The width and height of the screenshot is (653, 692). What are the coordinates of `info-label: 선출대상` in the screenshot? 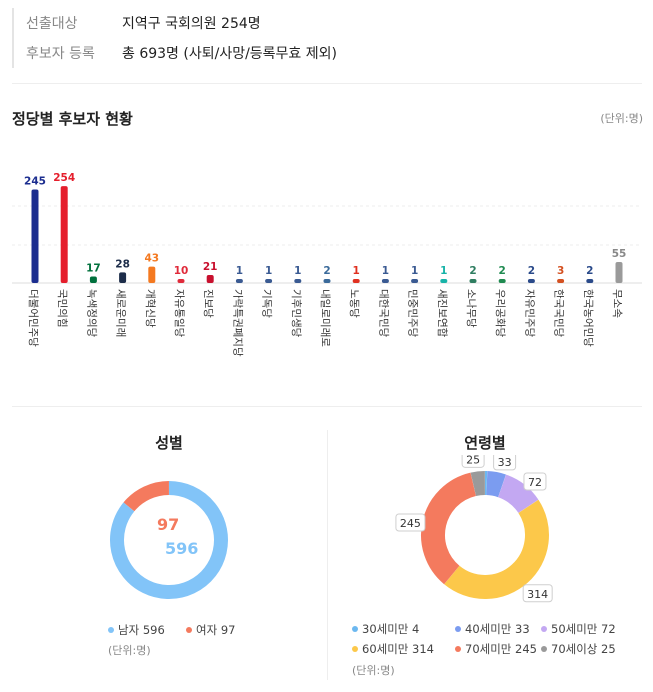 It's located at (52, 24).